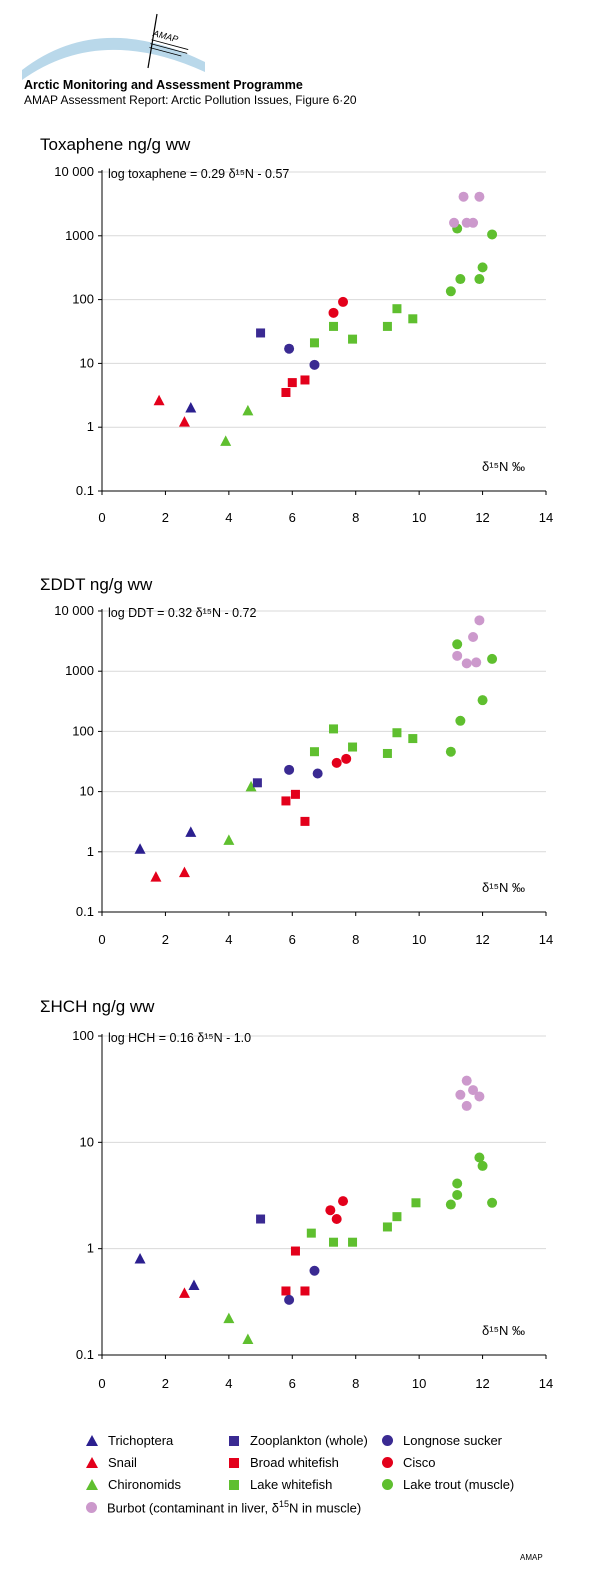 Image resolution: width=592 pixels, height=1571 pixels. I want to click on legend-item-zooplankton: Zooplankton (whole), so click(298, 1440).